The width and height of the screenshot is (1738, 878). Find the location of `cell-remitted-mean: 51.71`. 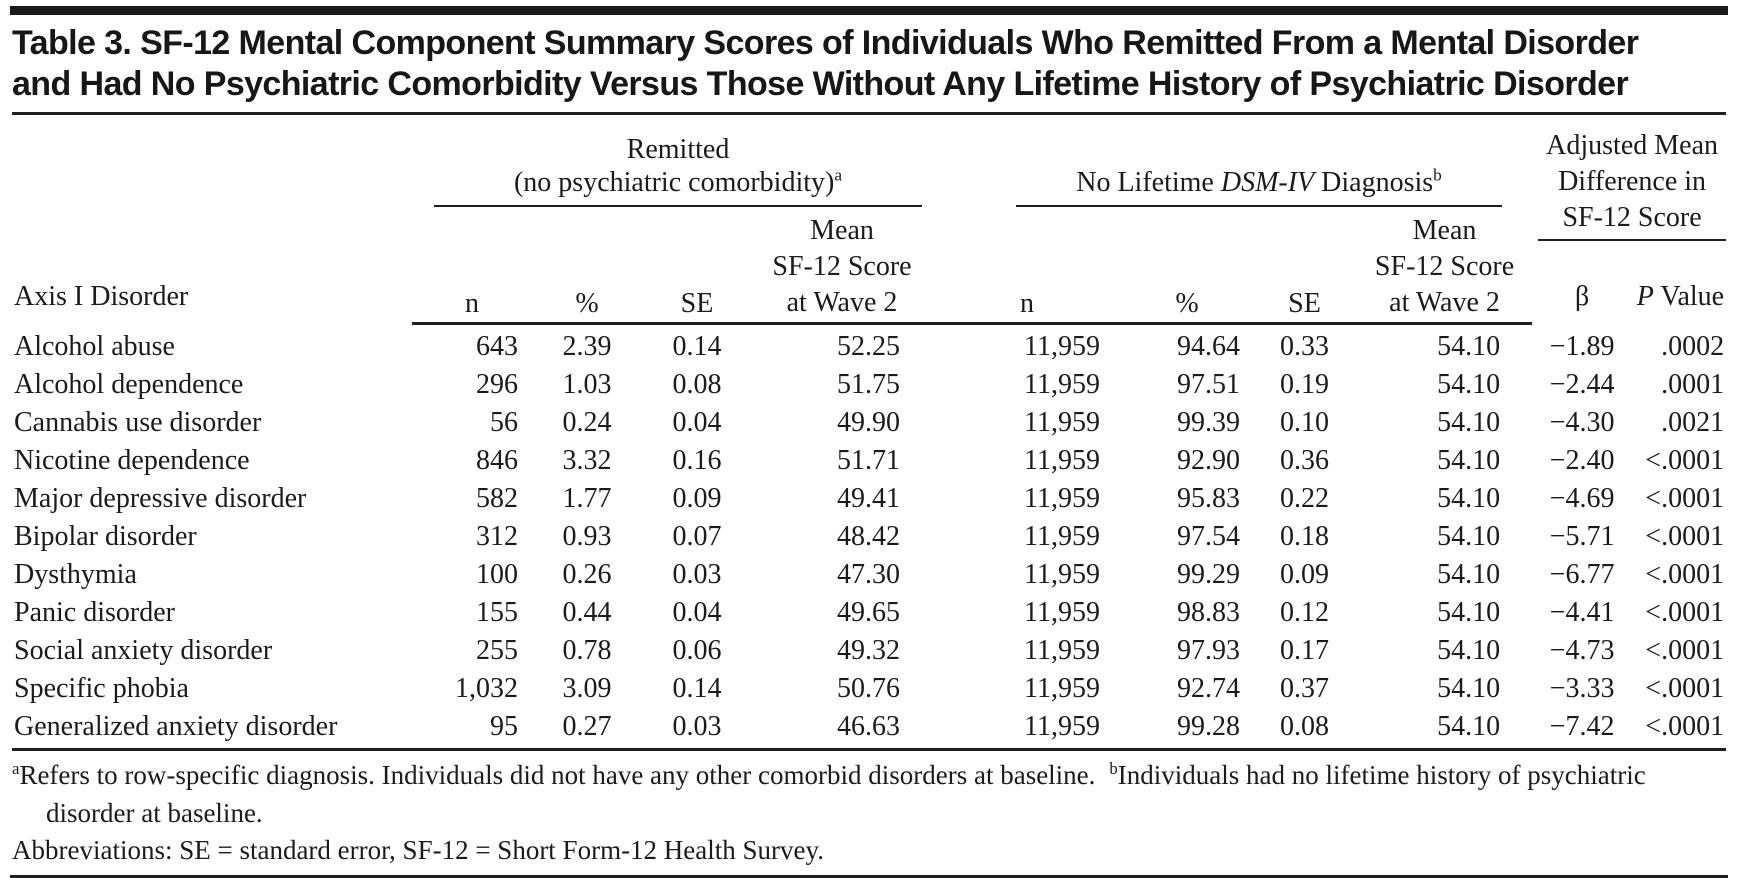

cell-remitted-mean: 51.71 is located at coordinates (869, 461).